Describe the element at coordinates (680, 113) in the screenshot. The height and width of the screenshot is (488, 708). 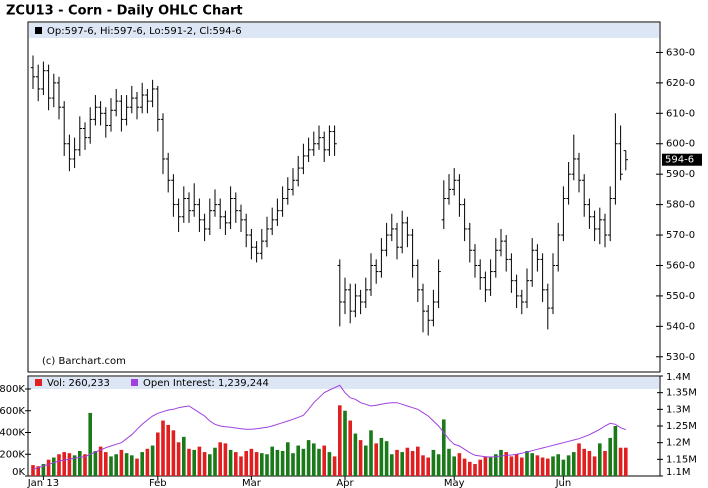
I see `y-tick-label: 610-0` at that location.